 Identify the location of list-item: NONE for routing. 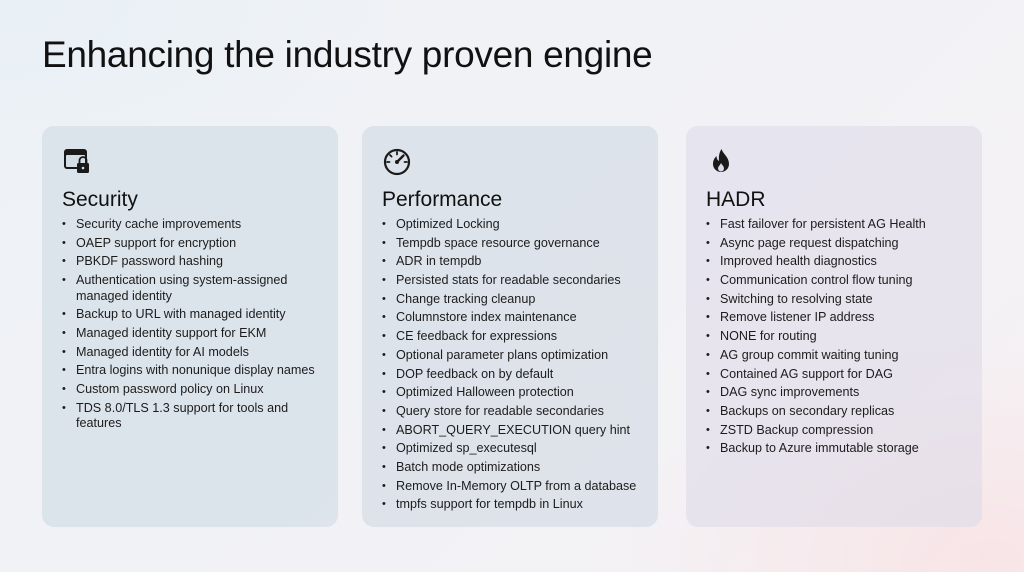
(837, 337).